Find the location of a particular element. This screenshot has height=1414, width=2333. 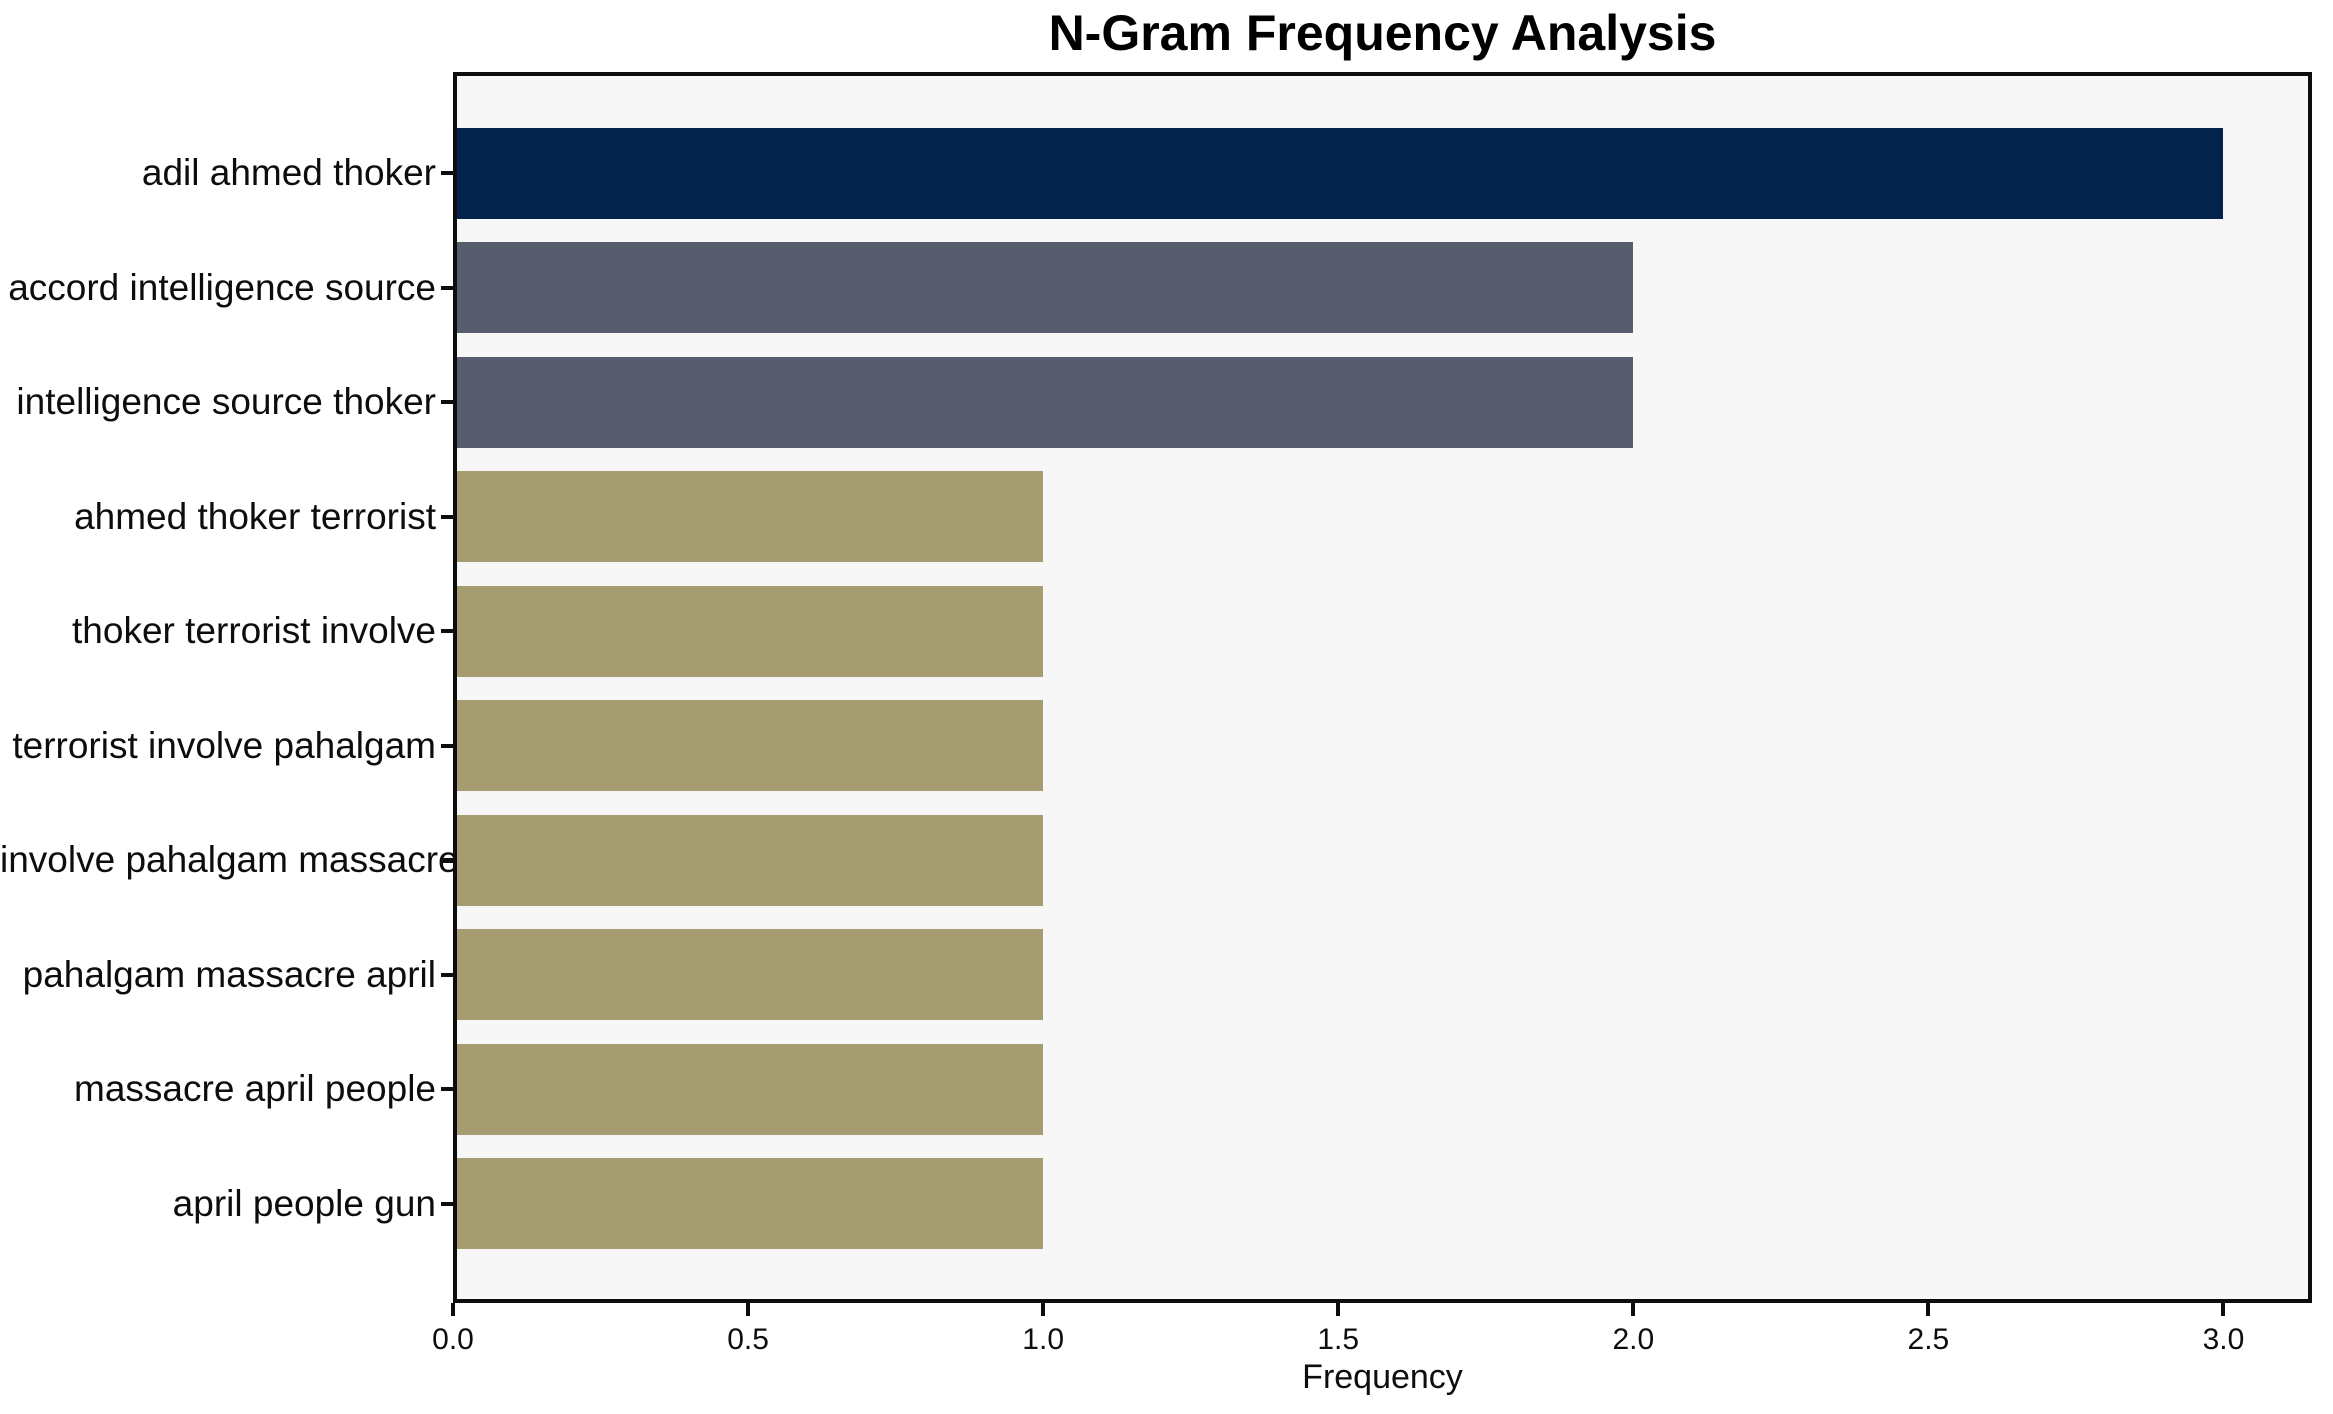

y-axis-label: thoker terrorist involve is located at coordinates (254, 630).